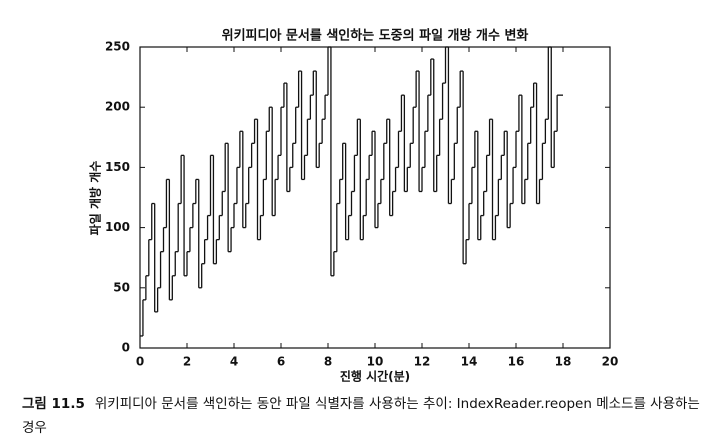  I want to click on x-axis-label: 진행 시간(분), so click(375, 376).